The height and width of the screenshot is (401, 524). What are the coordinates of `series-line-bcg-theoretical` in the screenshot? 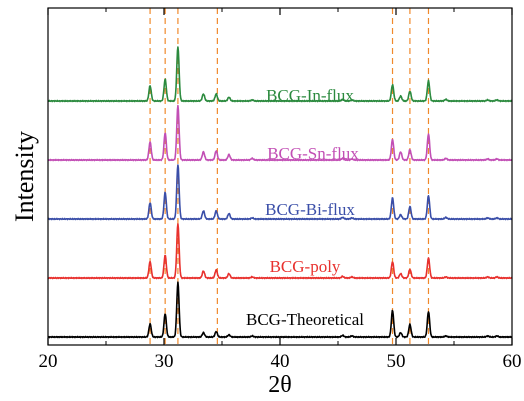 It's located at (280, 310).